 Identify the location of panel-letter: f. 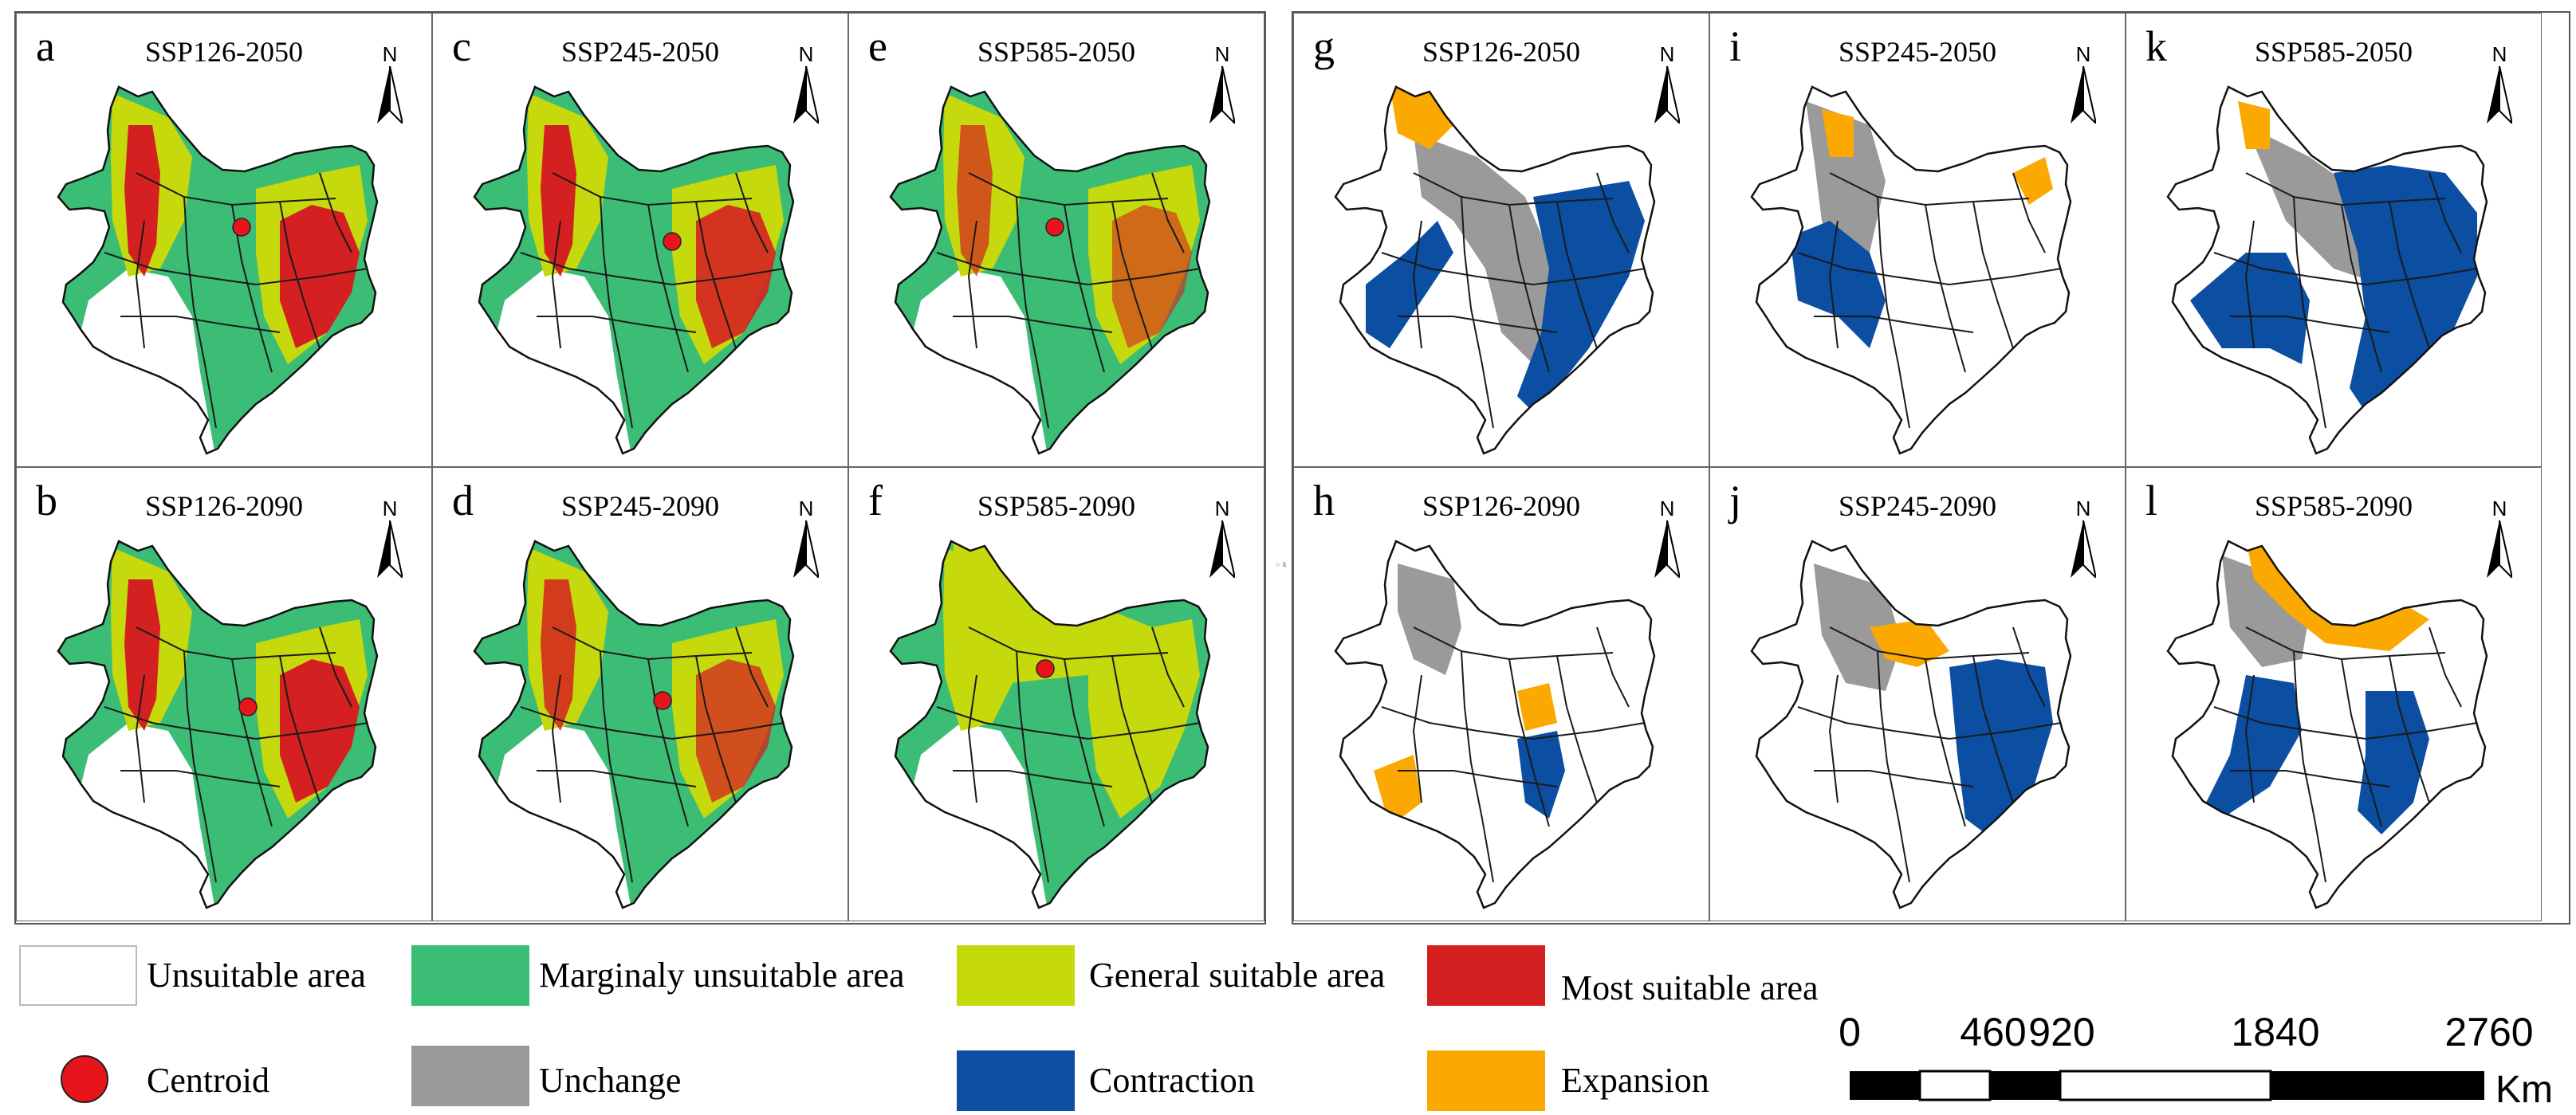
(875, 500).